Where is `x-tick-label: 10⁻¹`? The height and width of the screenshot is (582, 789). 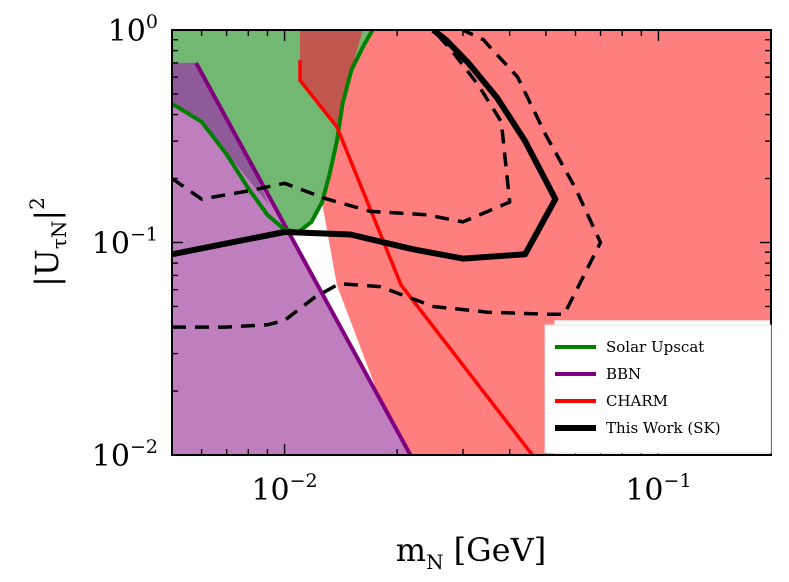
x-tick-label: 10⁻¹ is located at coordinates (658, 489).